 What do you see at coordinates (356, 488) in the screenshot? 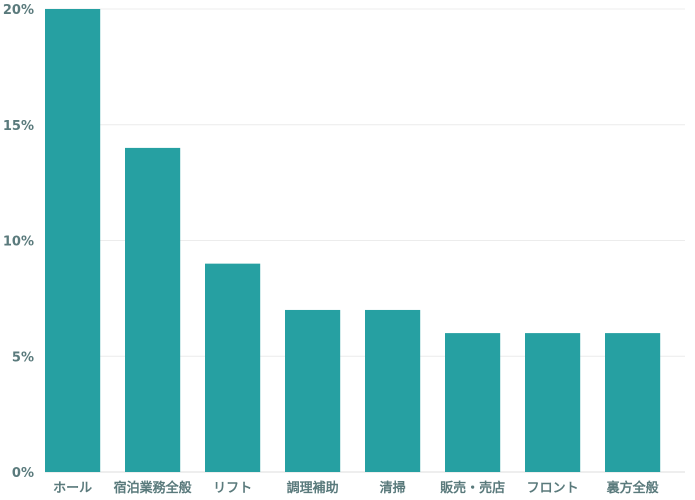
I see `x-axis-ticks: ホール 宿泊業務全般 リフト 調理補助 清掃 販売・売店 フロント 裏方全般` at bounding box center [356, 488].